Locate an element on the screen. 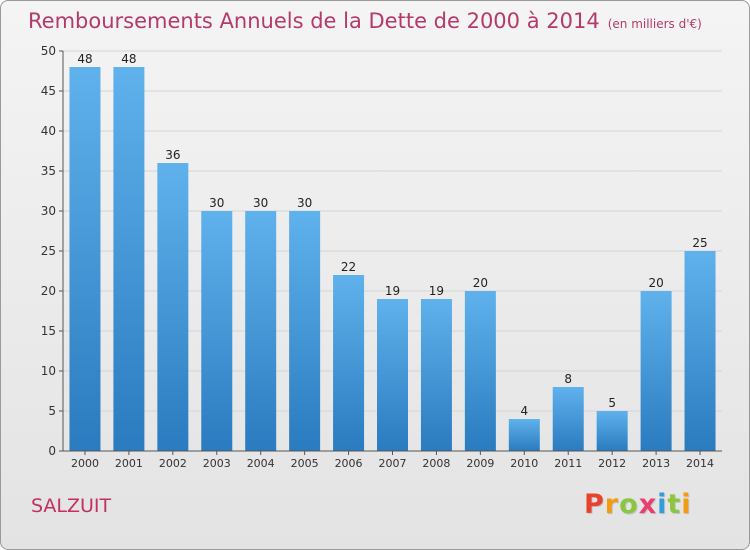 This screenshot has height=550, width=750. logo-letter: o is located at coordinates (629, 504).